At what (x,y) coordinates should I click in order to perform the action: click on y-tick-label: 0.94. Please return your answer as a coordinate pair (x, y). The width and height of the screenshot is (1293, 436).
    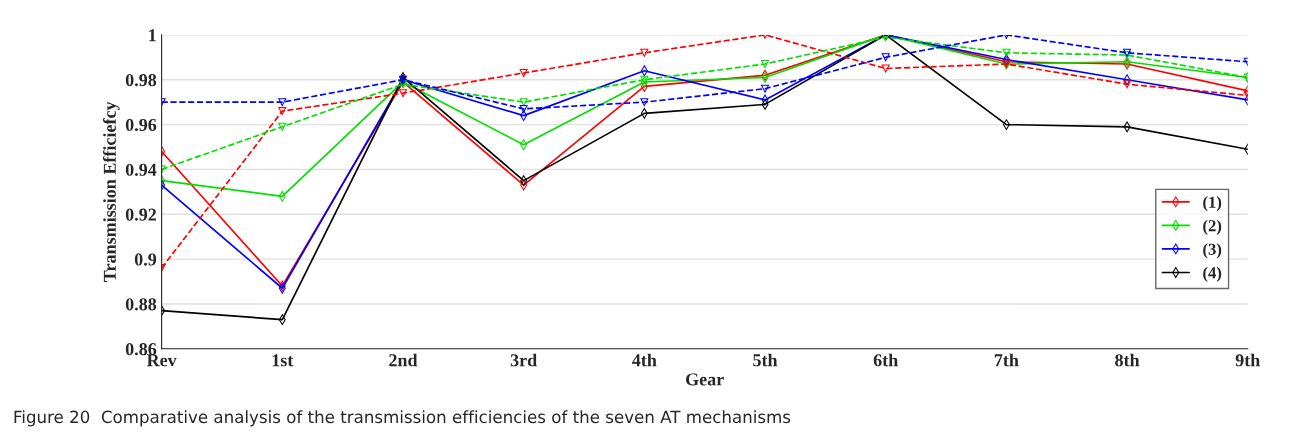
    Looking at the image, I should click on (141, 169).